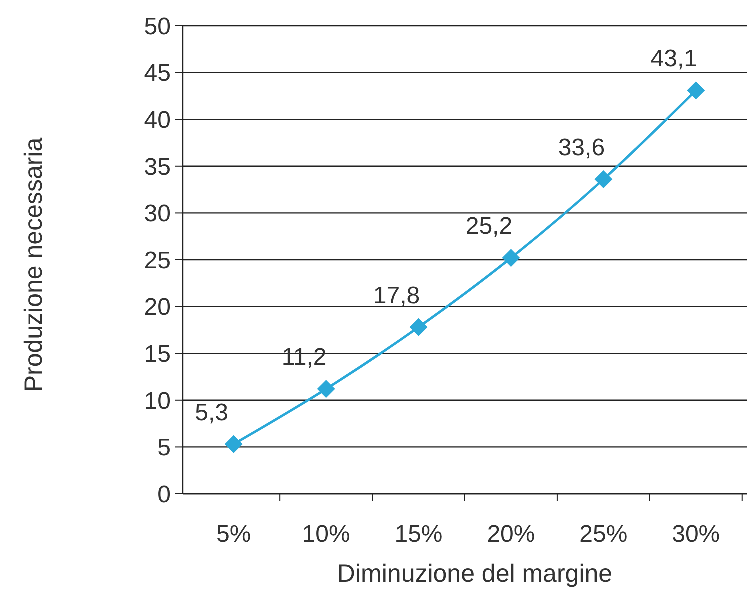 Image resolution: width=747 pixels, height=594 pixels. I want to click on data-label: 33,6, so click(582, 148).